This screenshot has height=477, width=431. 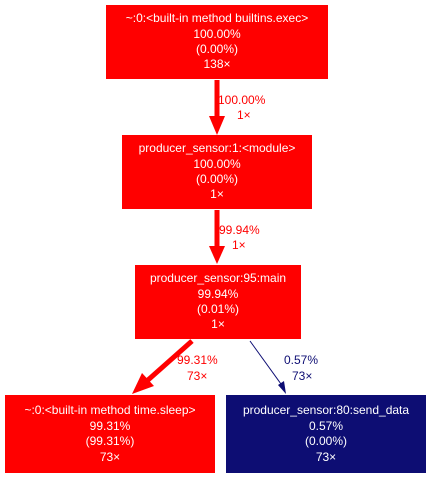 I want to click on node-label-function: producer_sensor:1:<module>, so click(x=217, y=148).